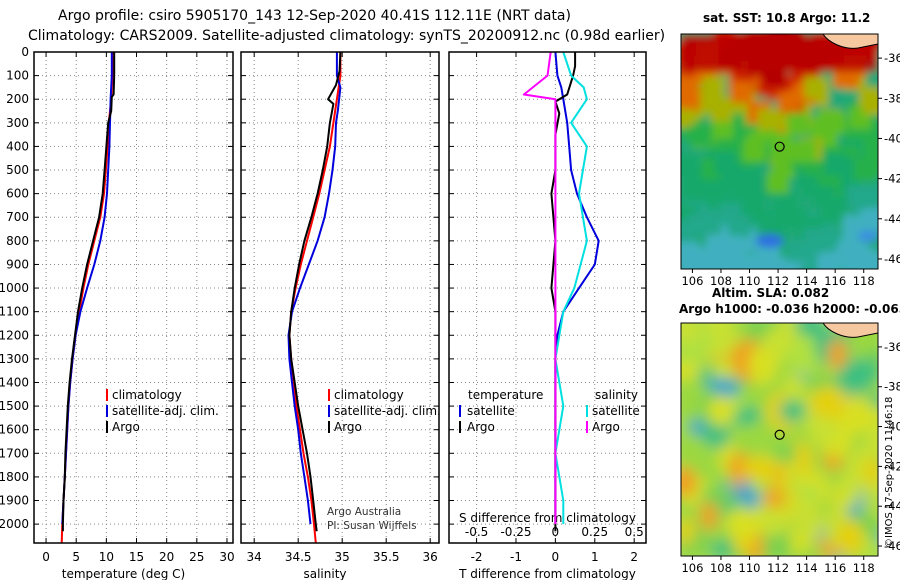 This screenshot has width=900, height=580. Describe the element at coordinates (364, 512) in the screenshot. I see `credit-line1: Argo Australia` at that location.